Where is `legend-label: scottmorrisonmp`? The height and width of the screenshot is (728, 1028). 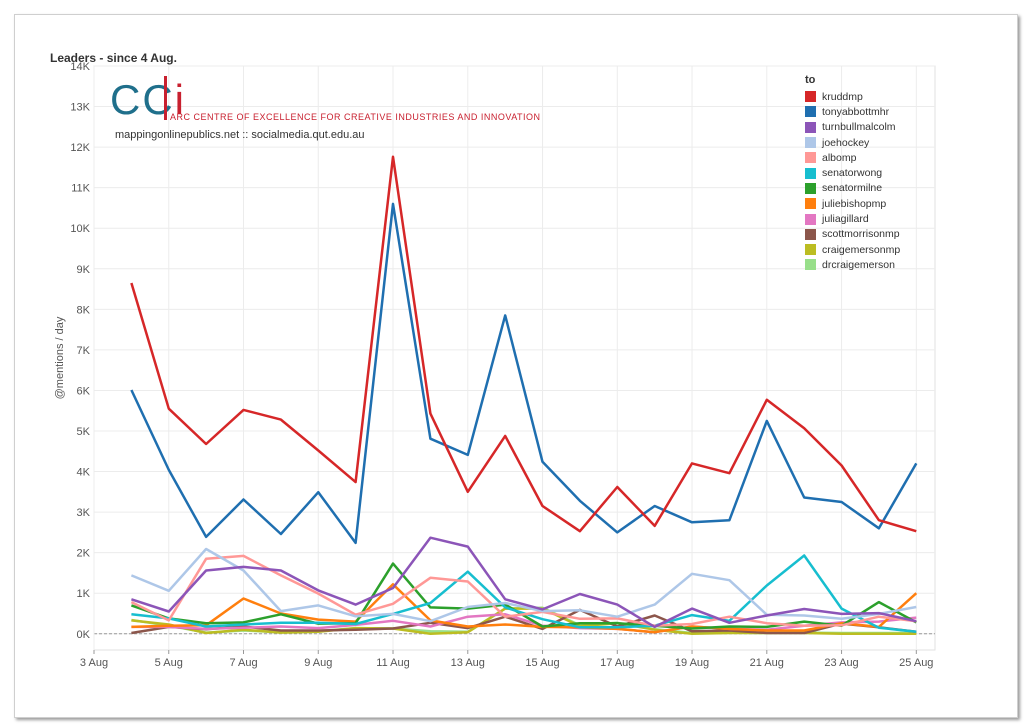 legend-label: scottmorrisonmp is located at coordinates (861, 234).